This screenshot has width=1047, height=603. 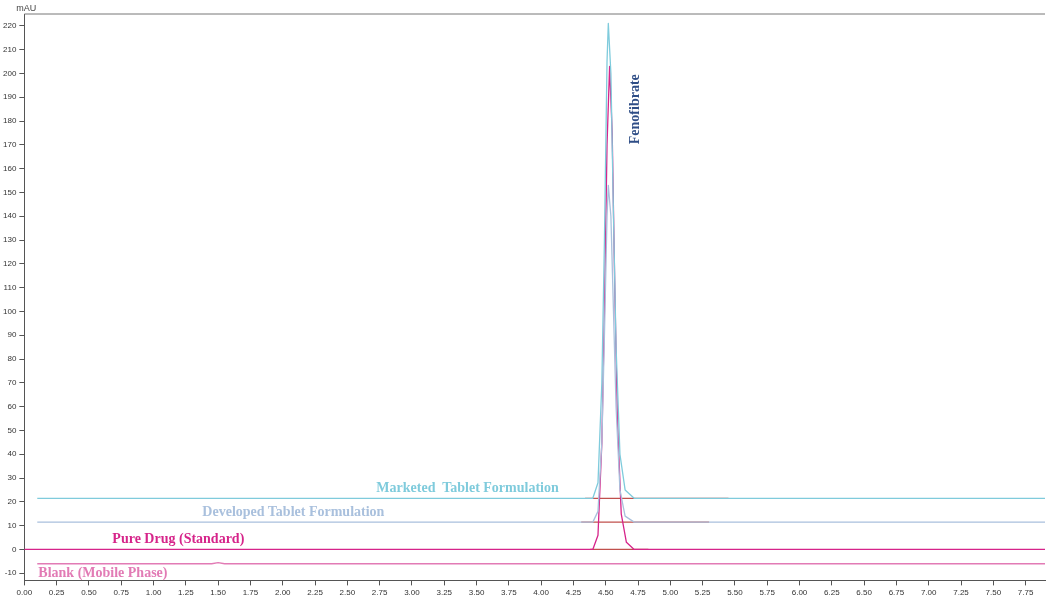 What do you see at coordinates (250, 593) in the screenshot?
I see `x-tick-label: 1.75` at bounding box center [250, 593].